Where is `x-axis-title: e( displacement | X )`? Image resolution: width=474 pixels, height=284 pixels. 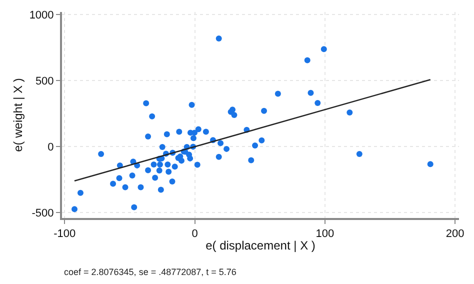
x-axis-title: e( displacement | X ) is located at coordinates (261, 245).